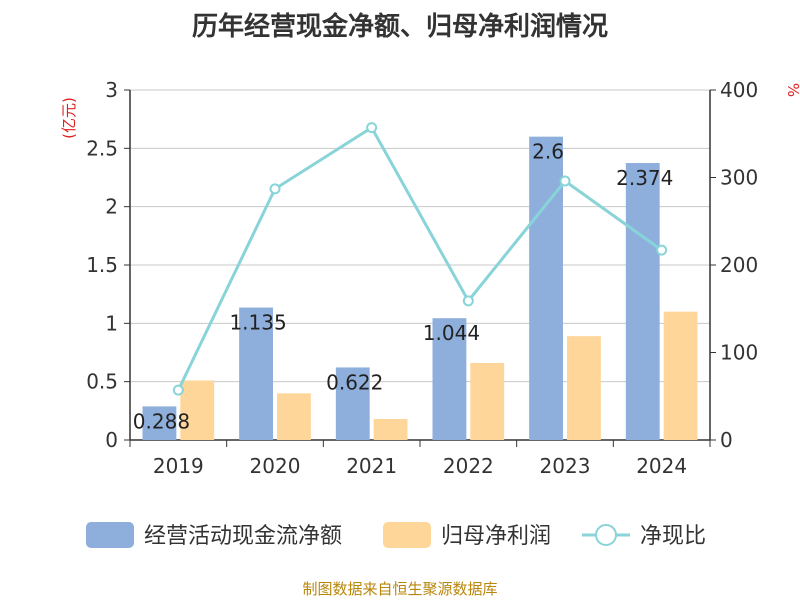 This screenshot has width=800, height=600. What do you see at coordinates (548, 152) in the screenshot?
I see `bar-value-label: 2.6` at bounding box center [548, 152].